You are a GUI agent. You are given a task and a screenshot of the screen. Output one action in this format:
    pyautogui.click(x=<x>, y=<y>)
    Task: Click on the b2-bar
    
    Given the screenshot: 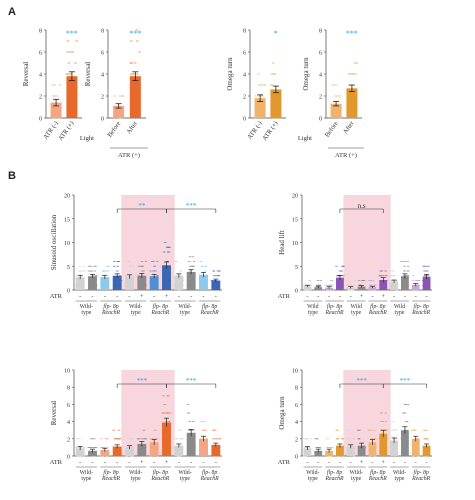 What is the action you would take?
    pyautogui.click(x=426, y=283)
    